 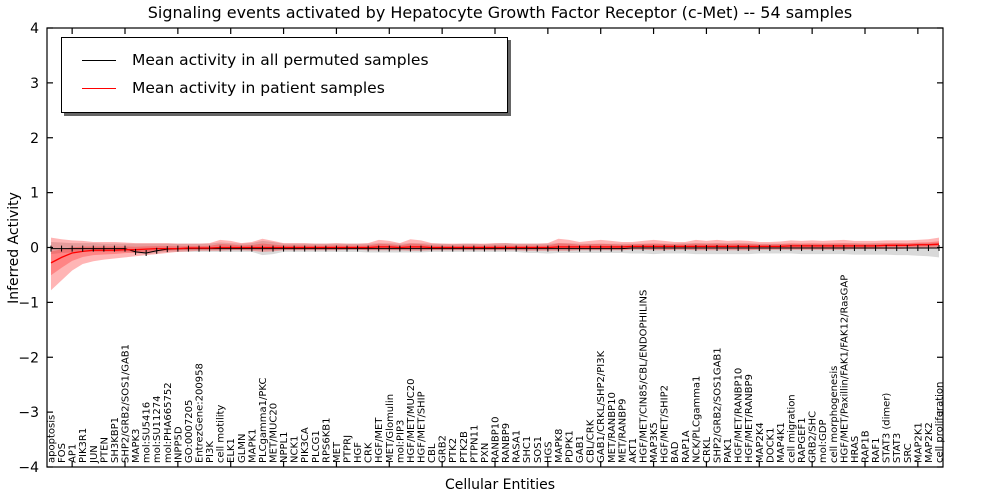 What do you see at coordinates (62, 453) in the screenshot?
I see `x-category-label: FOS` at bounding box center [62, 453].